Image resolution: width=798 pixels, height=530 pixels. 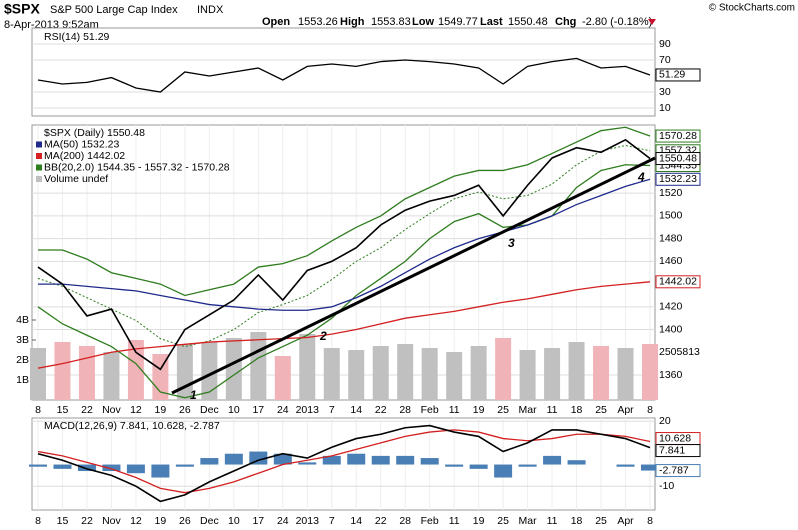 What do you see at coordinates (405, 410) in the screenshot?
I see `x-tick-label: 28` at bounding box center [405, 410].